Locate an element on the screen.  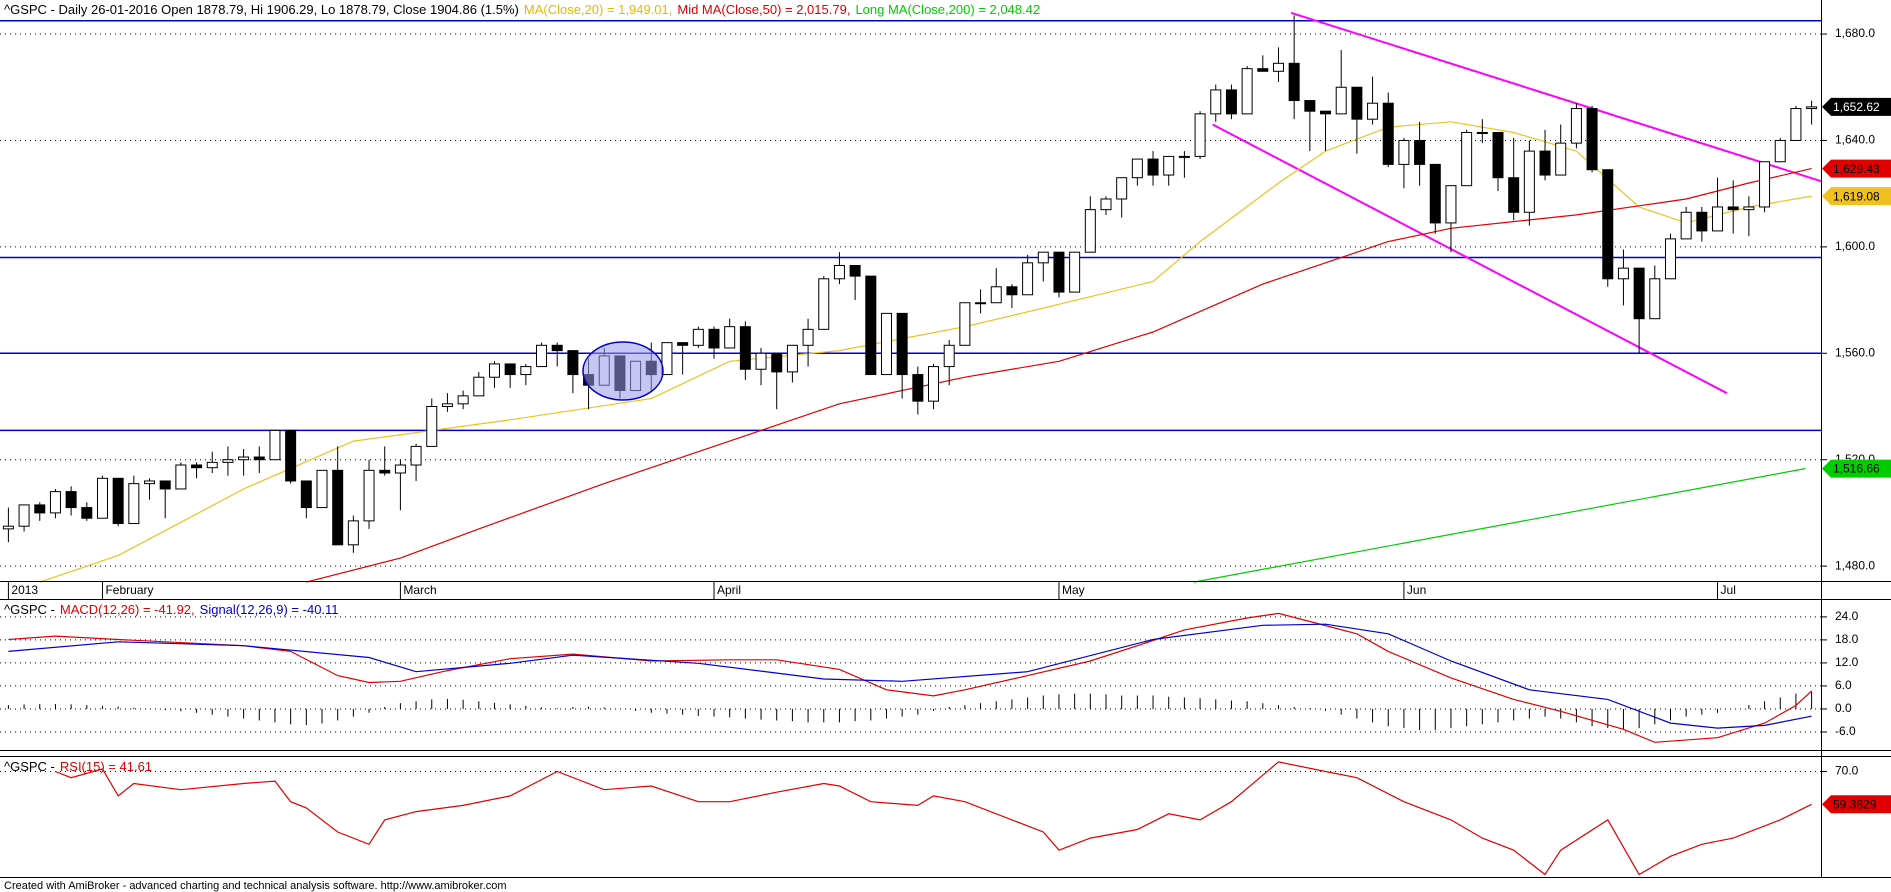
indicator-line is located at coordinates (910, 677).